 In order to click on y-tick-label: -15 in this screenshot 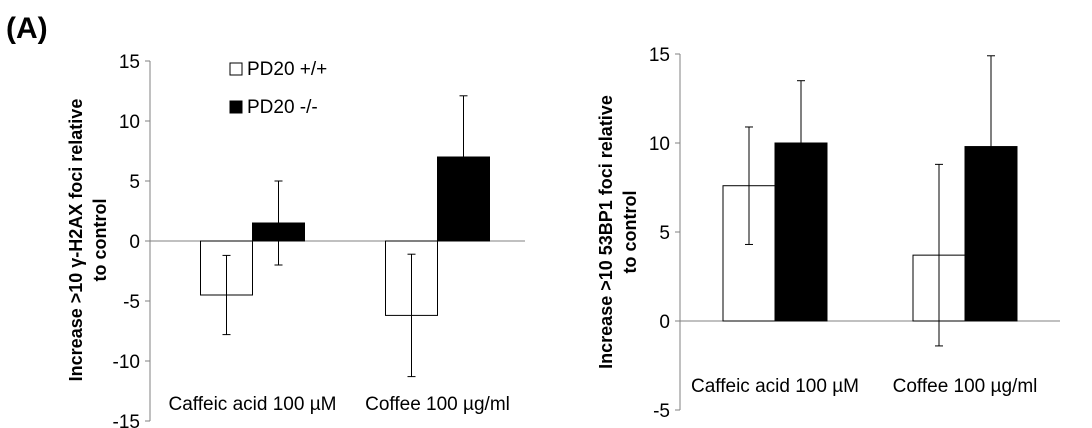, I will do `click(126, 420)`.